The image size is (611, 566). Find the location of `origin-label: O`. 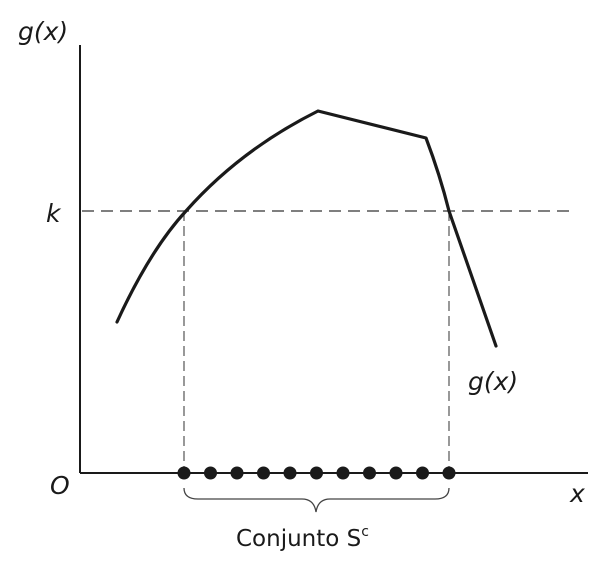

origin-label: O is located at coordinates (60, 485).